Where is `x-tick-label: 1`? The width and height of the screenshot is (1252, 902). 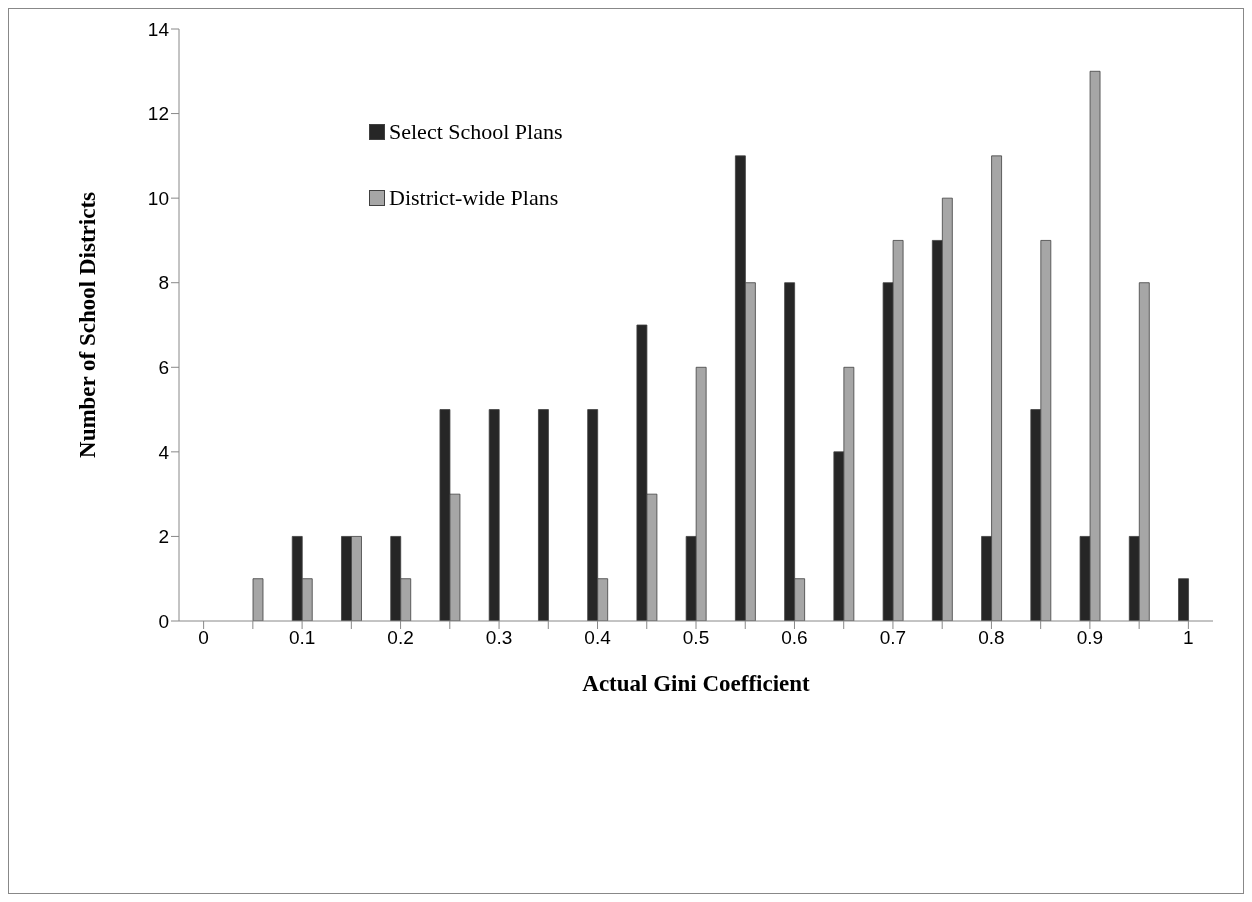
x-tick-label: 1 is located at coordinates (1188, 638).